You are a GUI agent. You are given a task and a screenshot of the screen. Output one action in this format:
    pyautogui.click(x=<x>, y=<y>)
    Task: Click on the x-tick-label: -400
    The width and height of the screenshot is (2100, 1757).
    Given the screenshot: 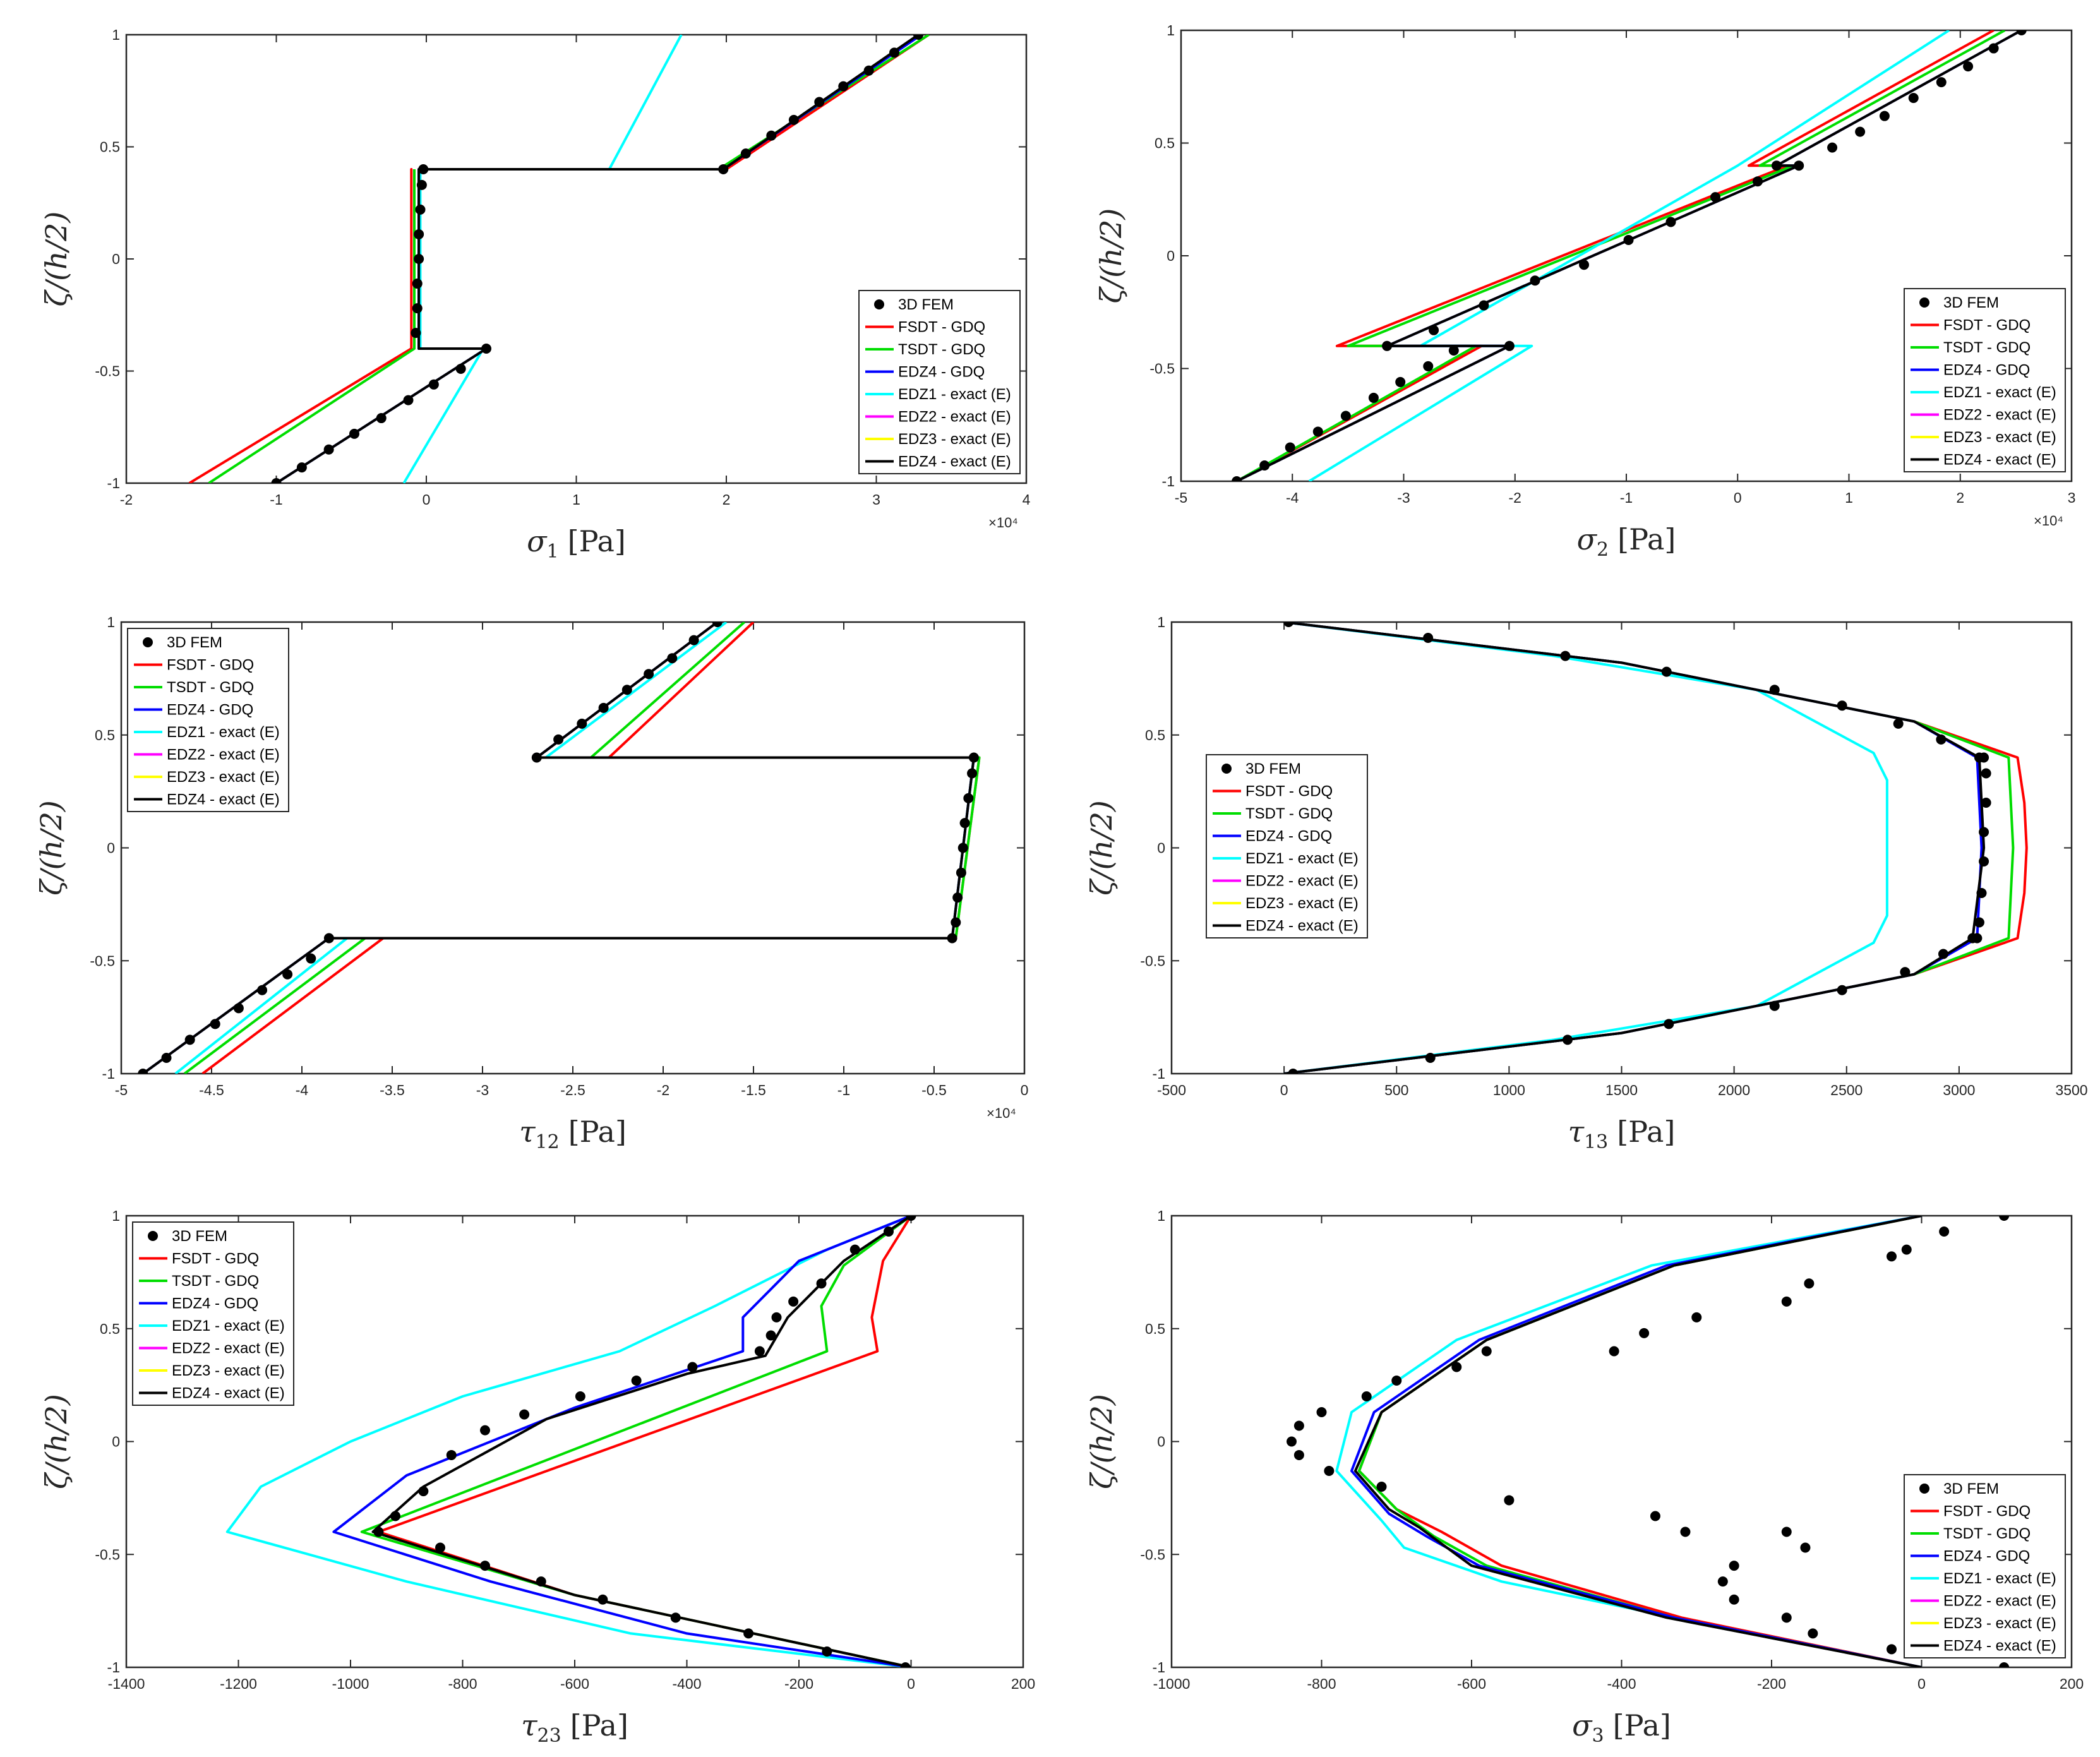 What is the action you would take?
    pyautogui.click(x=686, y=1684)
    